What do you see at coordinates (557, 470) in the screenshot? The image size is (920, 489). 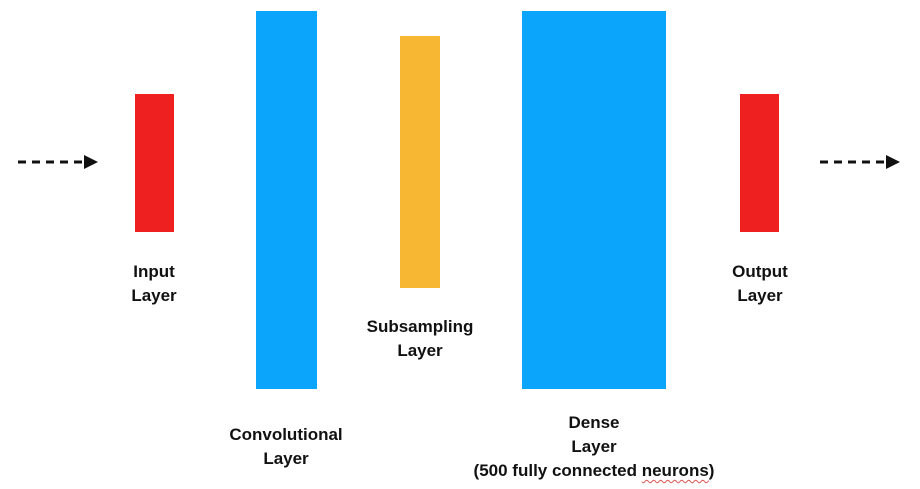 I see `dense-layer-label-line3-pre: (500 fully connected` at bounding box center [557, 470].